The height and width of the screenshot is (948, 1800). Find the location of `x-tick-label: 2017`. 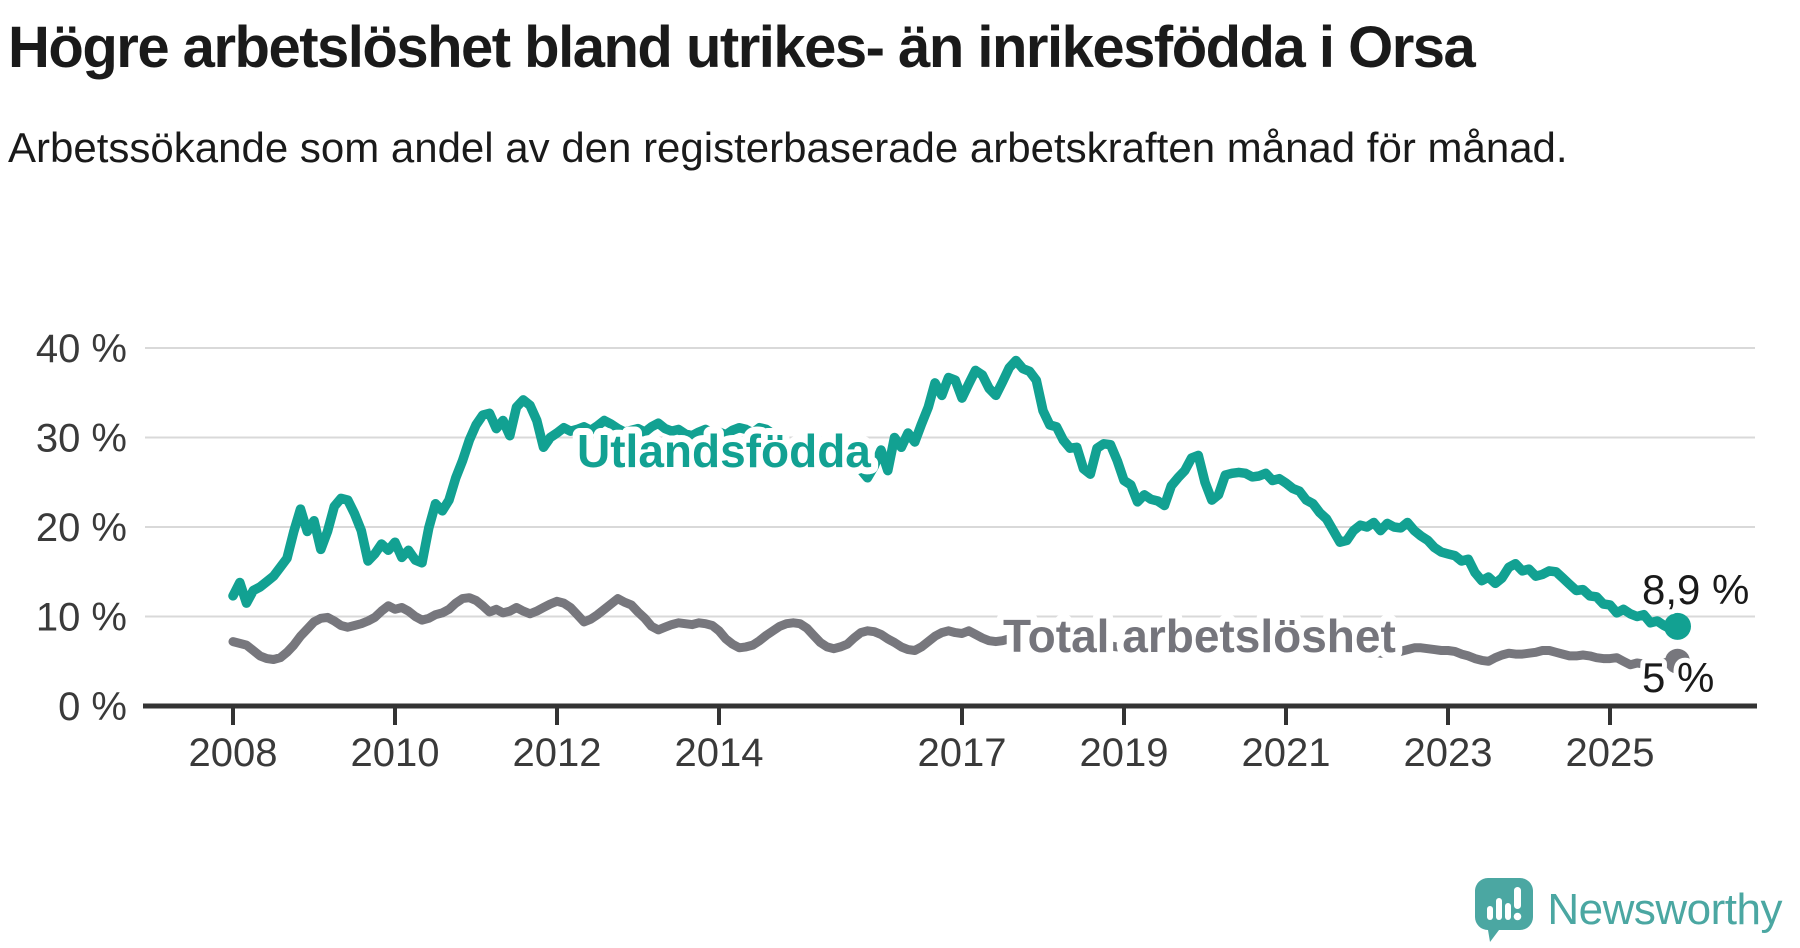

x-tick-label: 2017 is located at coordinates (962, 753).